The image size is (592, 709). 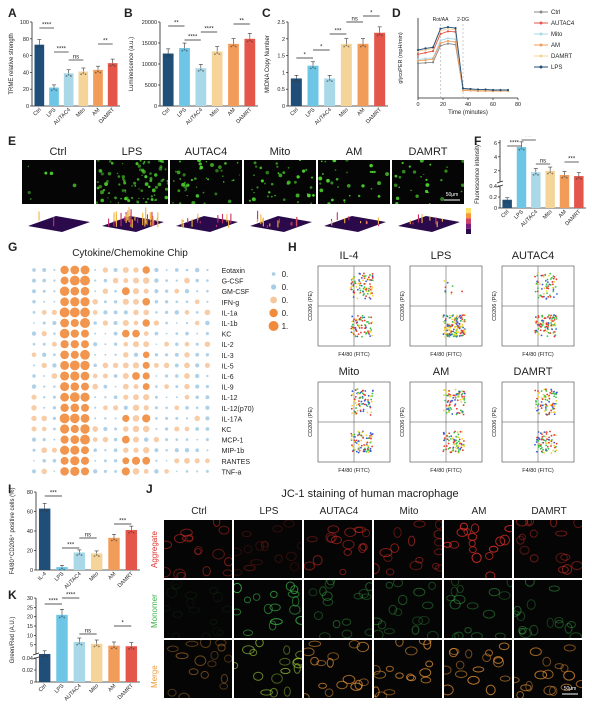 What do you see at coordinates (495, 158) in the screenshot?
I see `y-tick-label: 4` at bounding box center [495, 158].